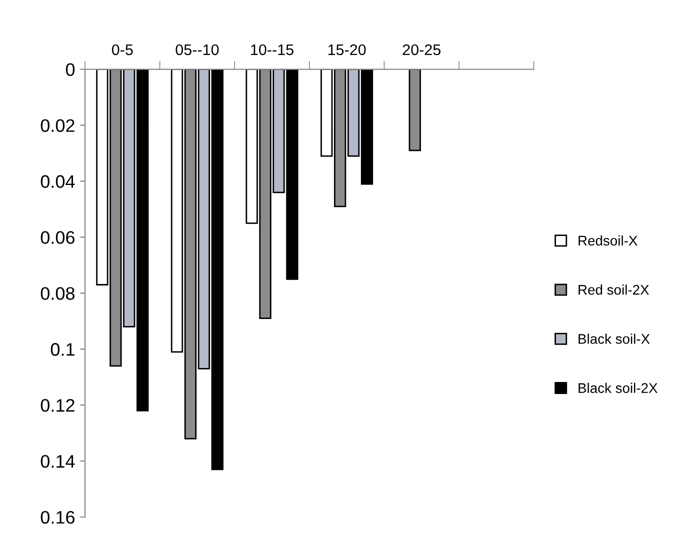 This screenshot has height=533, width=680. What do you see at coordinates (57, 517) in the screenshot?
I see `y-tick-label: 0.16` at bounding box center [57, 517].